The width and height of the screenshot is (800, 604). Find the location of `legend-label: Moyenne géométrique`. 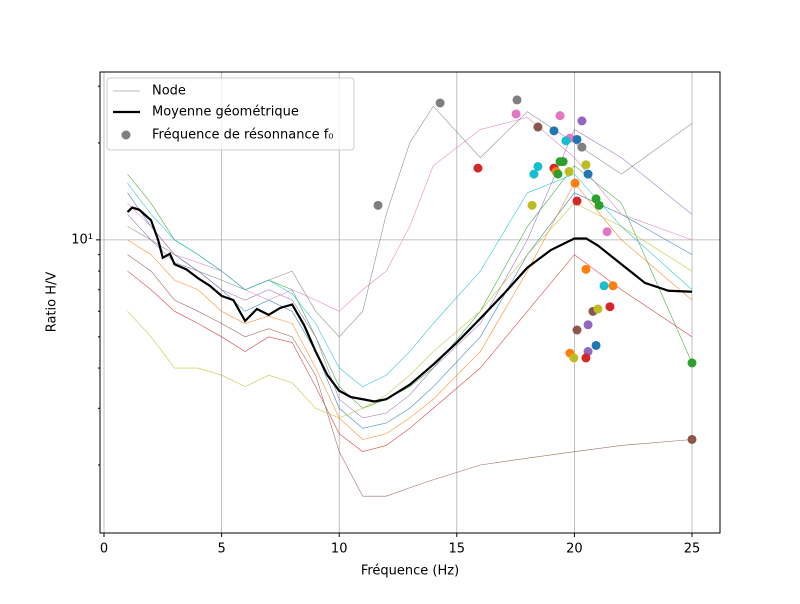

legend-label: Moyenne géométrique is located at coordinates (225, 112).